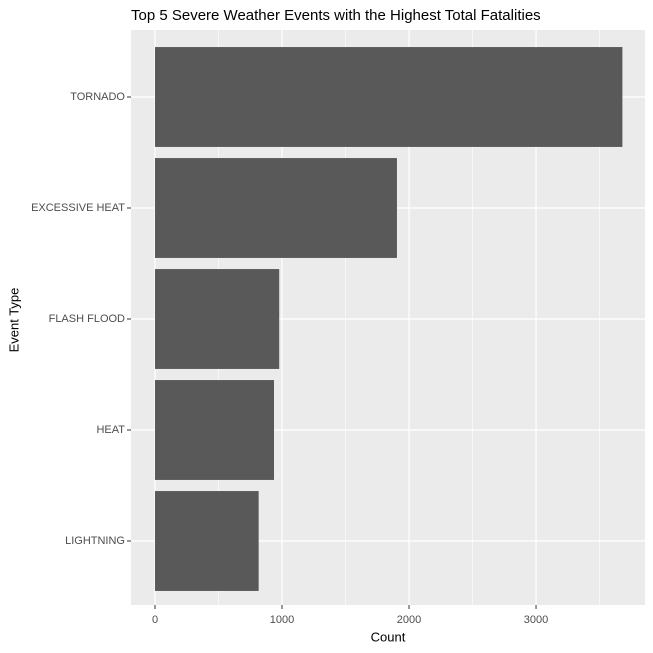 This screenshot has width=653, height=653. What do you see at coordinates (87, 319) in the screenshot?
I see `y-tick-label: FLASH FLOOD` at bounding box center [87, 319].